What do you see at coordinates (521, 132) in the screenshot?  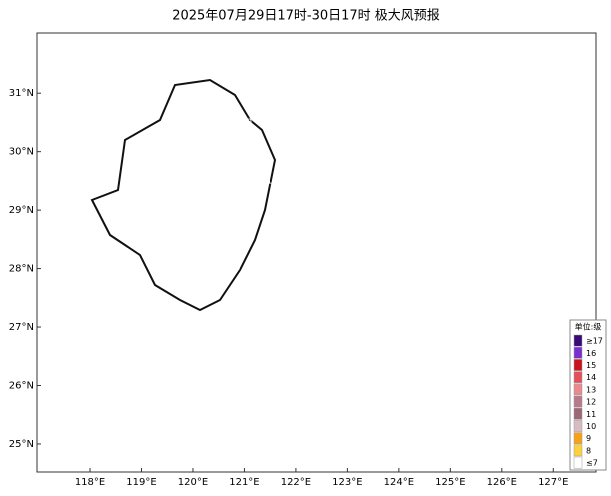 I see `fishing-area: 舟外渔场` at bounding box center [521, 132].